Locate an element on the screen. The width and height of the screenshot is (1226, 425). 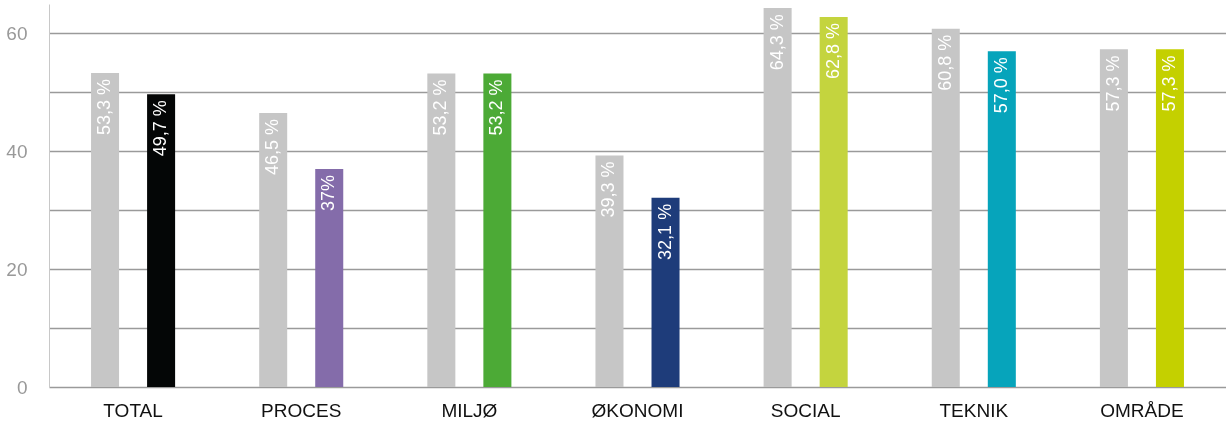
y-tick-label: 60 is located at coordinates (17, 33).